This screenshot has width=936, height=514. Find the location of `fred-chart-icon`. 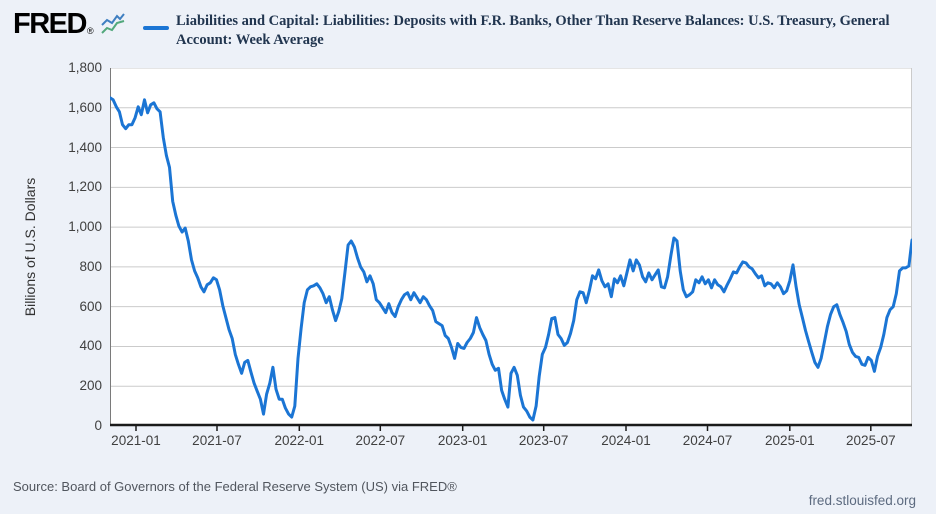

fred-chart-icon is located at coordinates (113, 26).